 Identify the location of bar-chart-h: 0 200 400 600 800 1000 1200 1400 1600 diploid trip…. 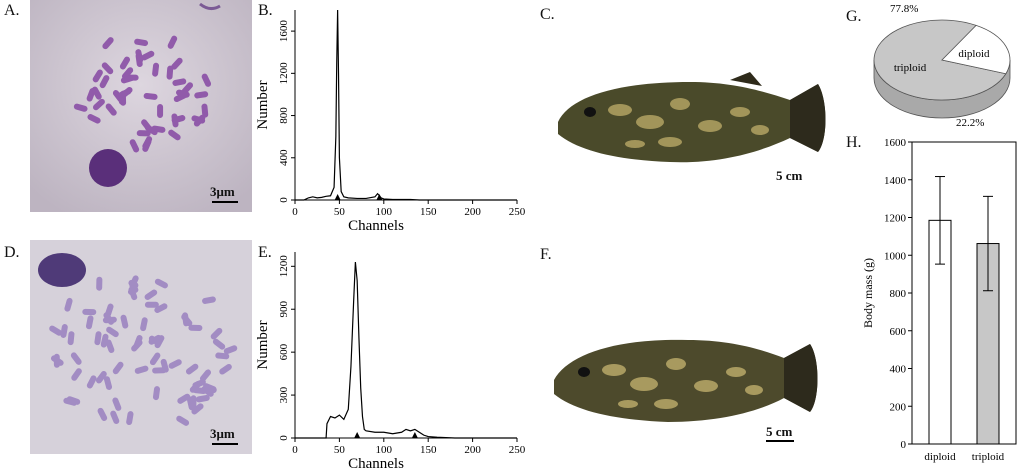
(939, 300).